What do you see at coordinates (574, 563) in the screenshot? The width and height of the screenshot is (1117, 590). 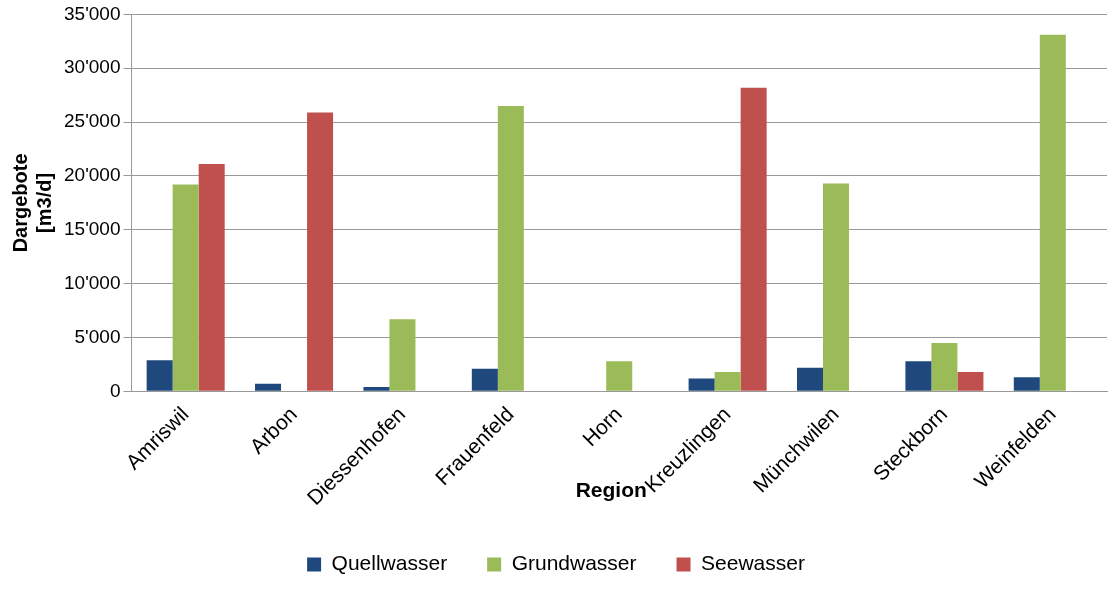 I see `legend-label: Grundwasser` at bounding box center [574, 563].